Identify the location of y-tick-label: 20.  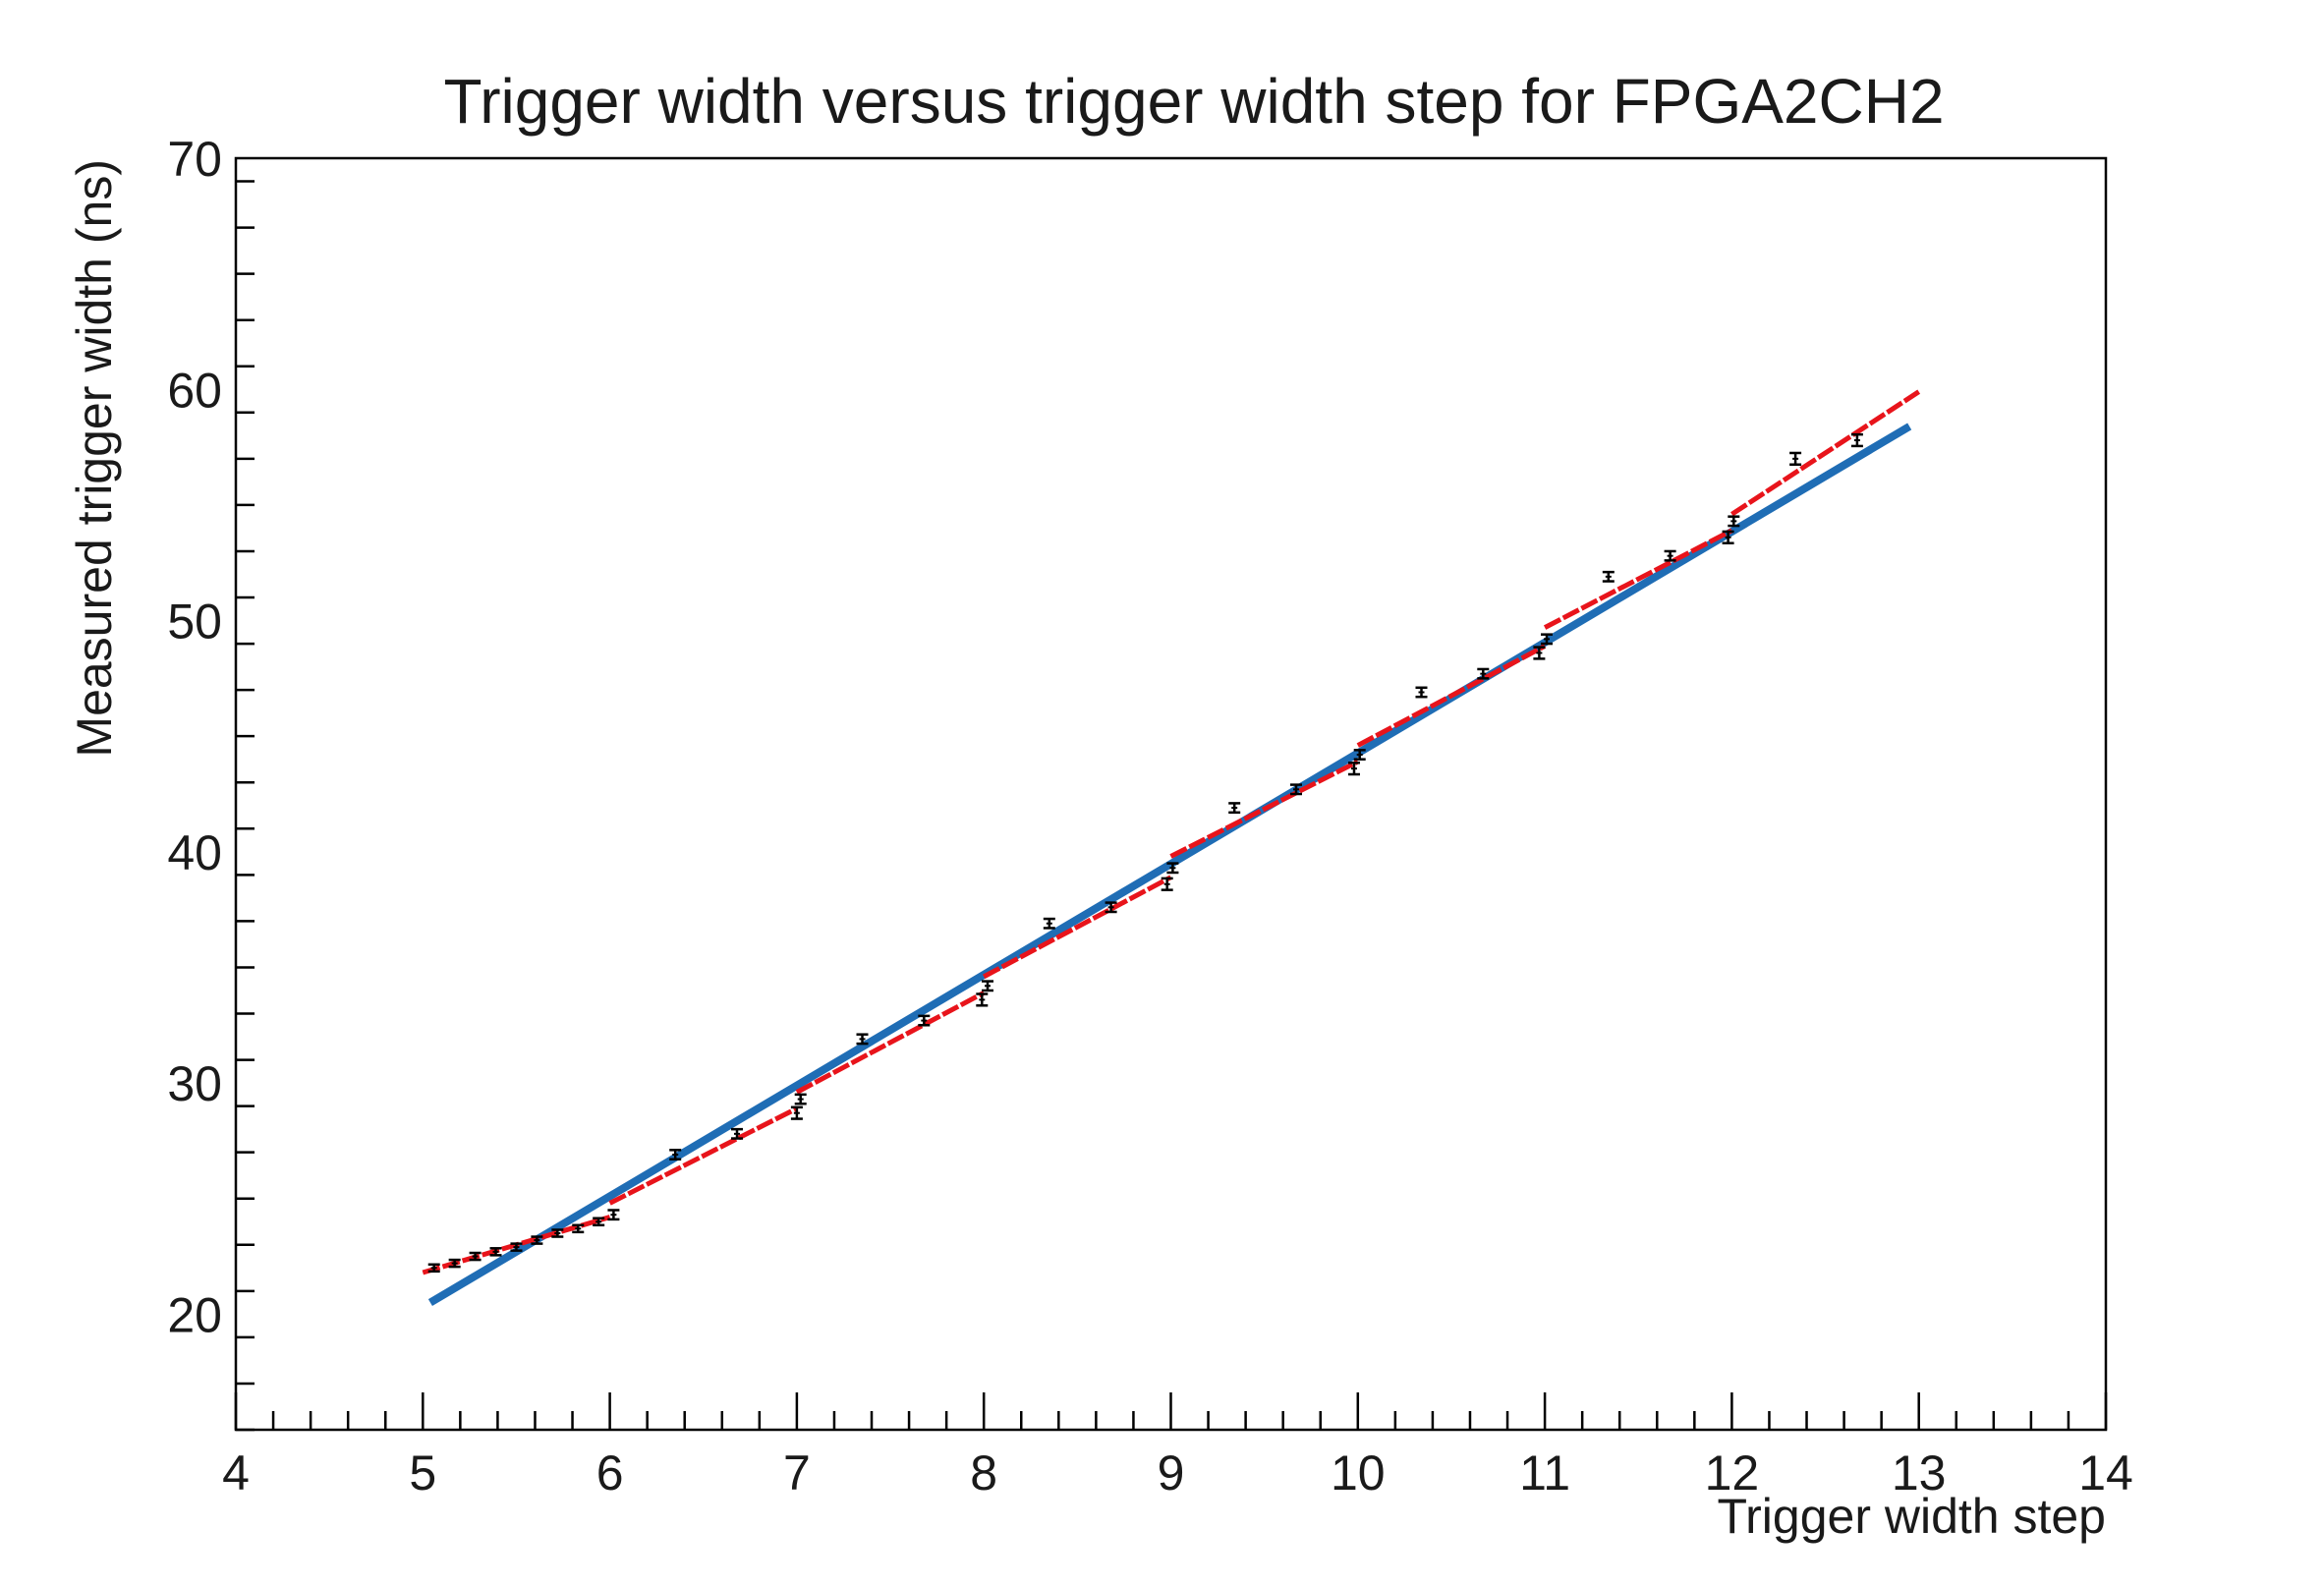
(194, 1314).